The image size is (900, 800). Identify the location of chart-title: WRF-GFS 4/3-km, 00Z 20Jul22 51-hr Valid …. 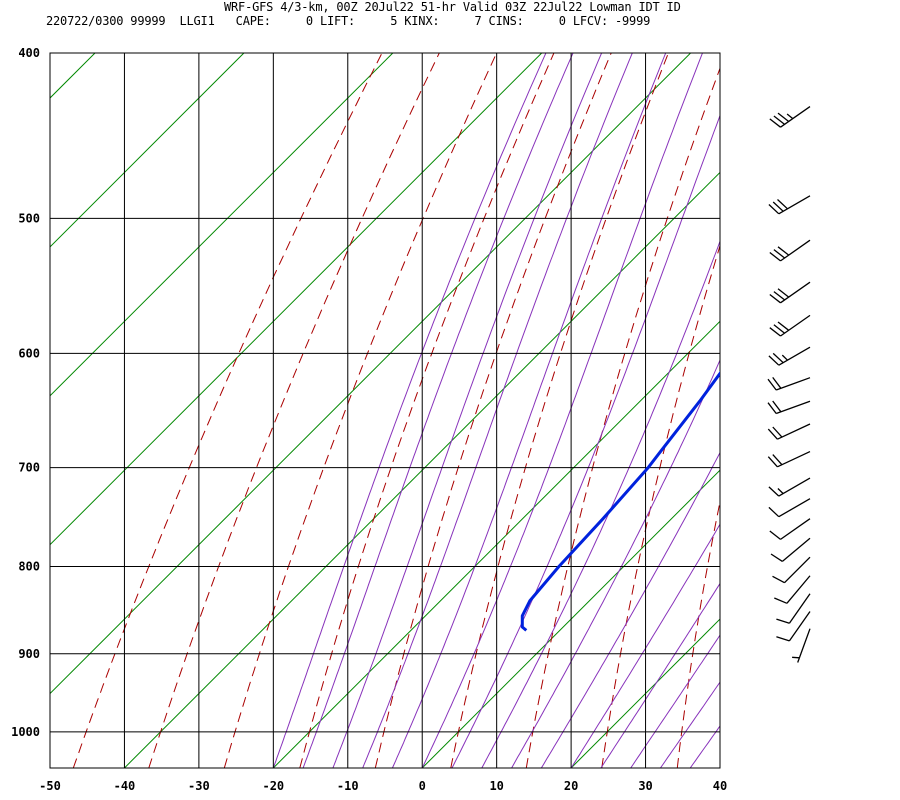
(452, 7).